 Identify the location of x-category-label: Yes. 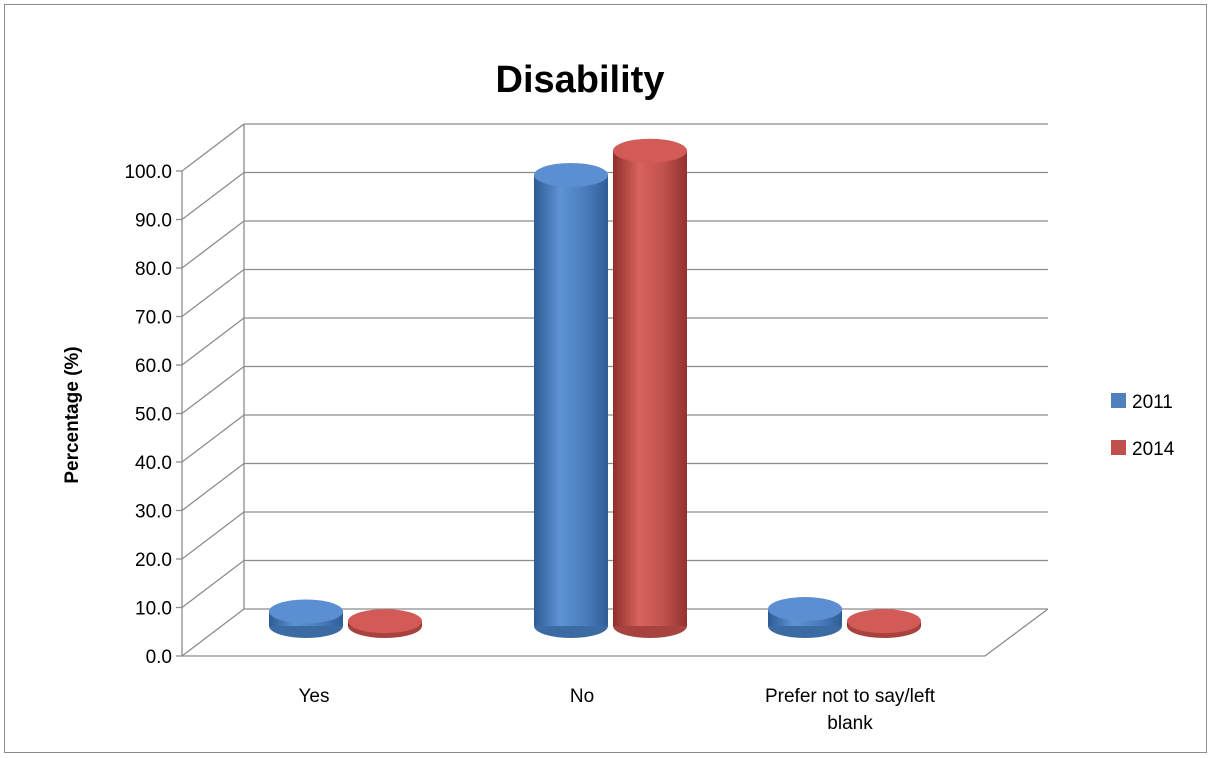
(314, 696).